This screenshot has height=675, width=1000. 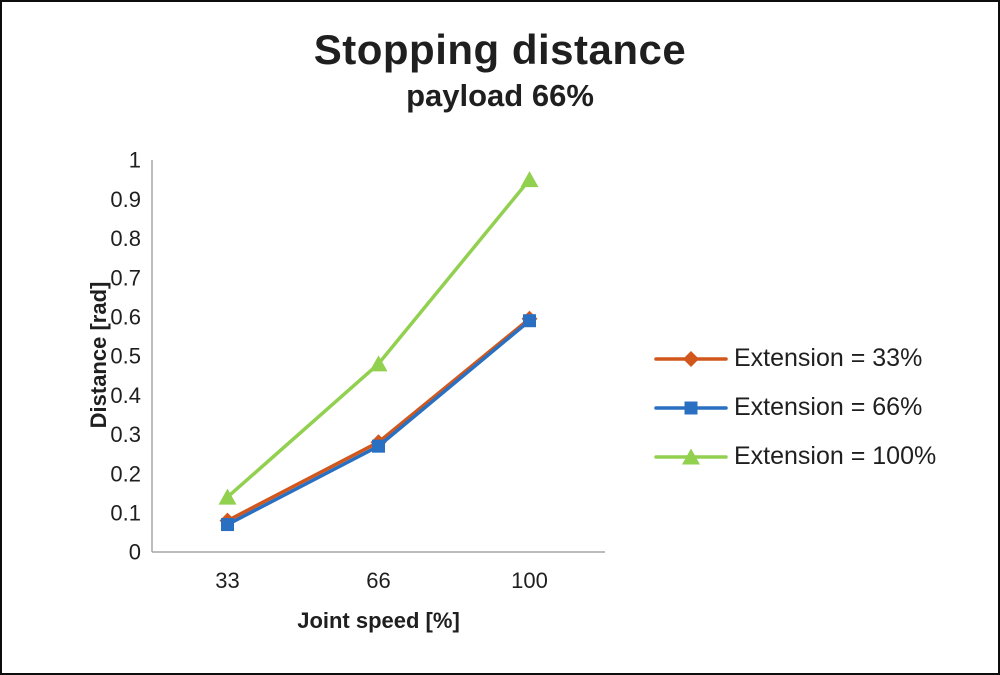 I want to click on legend-item: Extension = 33%, so click(x=795, y=358).